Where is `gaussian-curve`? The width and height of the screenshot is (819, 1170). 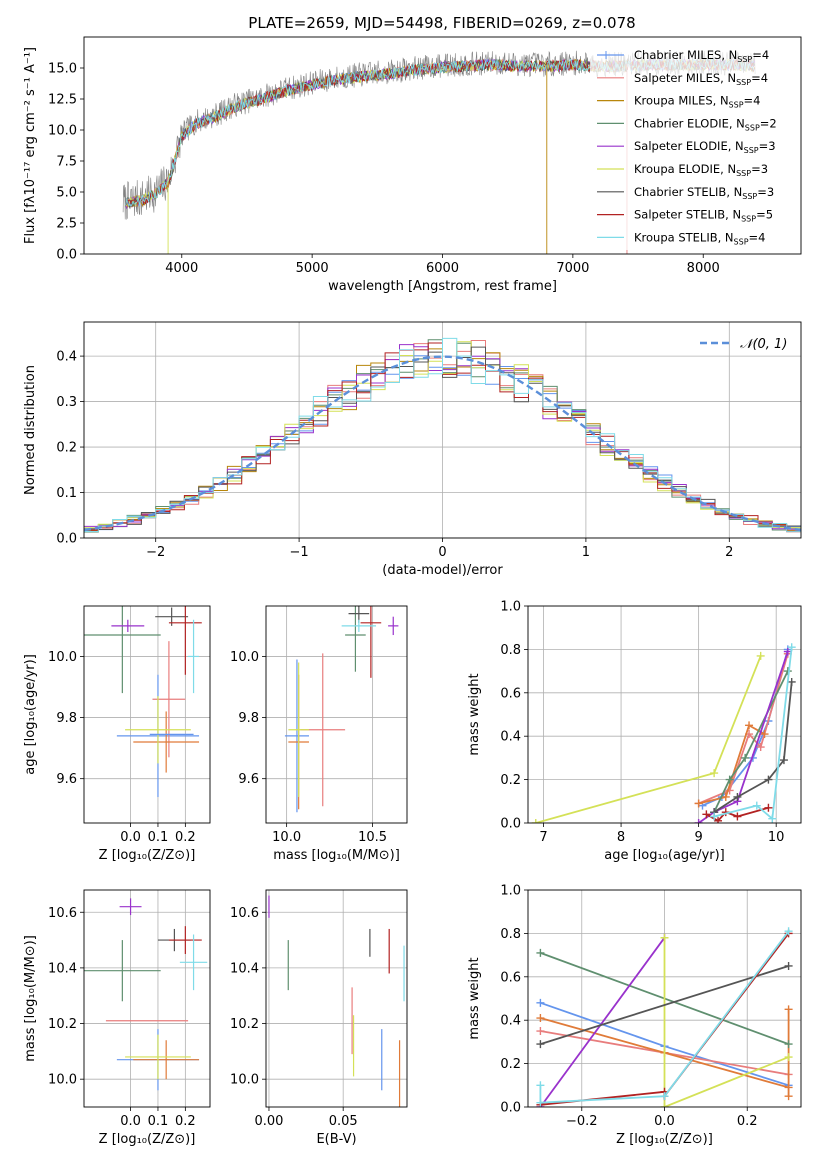
gaussian-curve is located at coordinates (442, 443).